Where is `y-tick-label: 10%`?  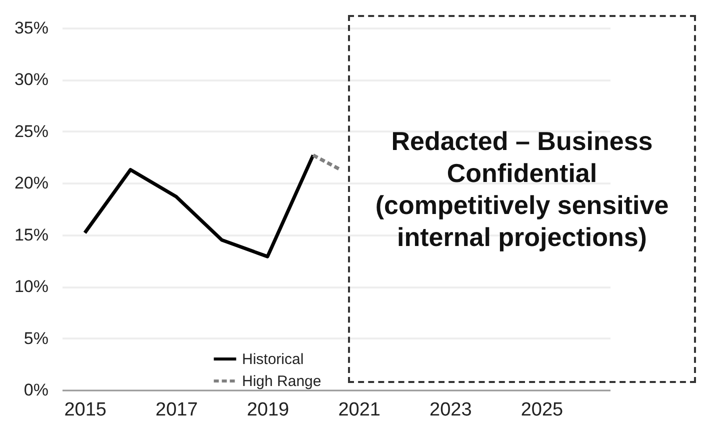 y-tick-label: 10% is located at coordinates (31, 286).